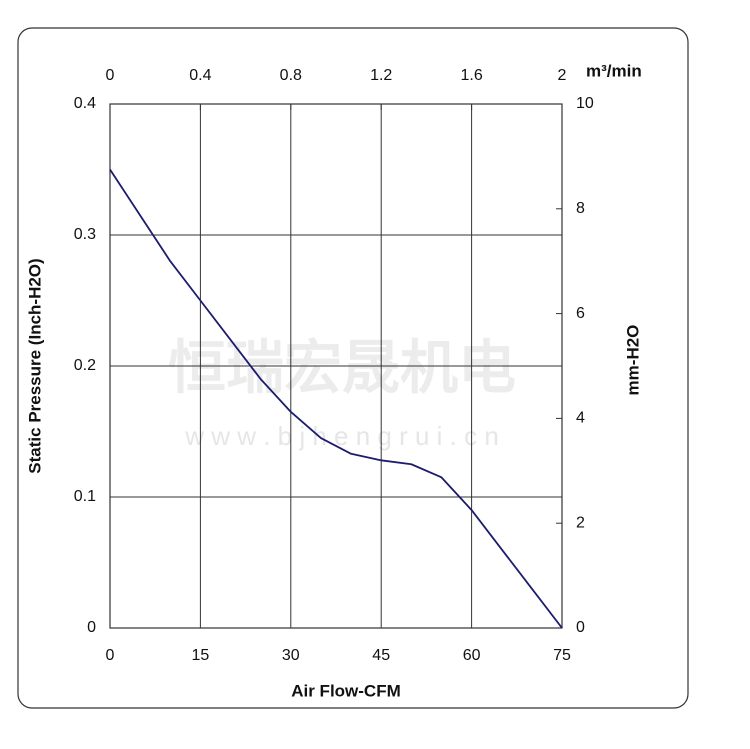 The height and width of the screenshot is (749, 750). I want to click on x-tick-label: 45, so click(381, 655).